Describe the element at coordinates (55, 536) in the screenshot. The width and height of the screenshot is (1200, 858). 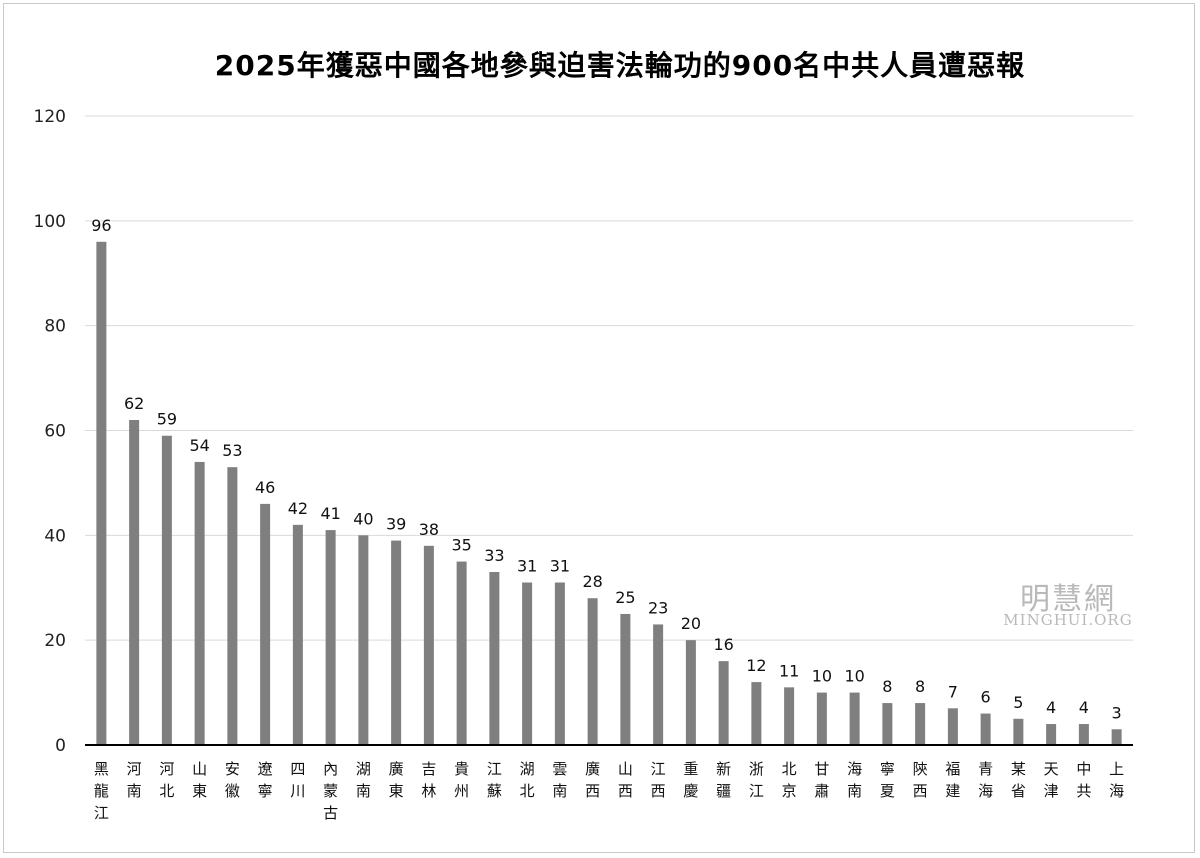
I see `y-tick-label: 40` at that location.